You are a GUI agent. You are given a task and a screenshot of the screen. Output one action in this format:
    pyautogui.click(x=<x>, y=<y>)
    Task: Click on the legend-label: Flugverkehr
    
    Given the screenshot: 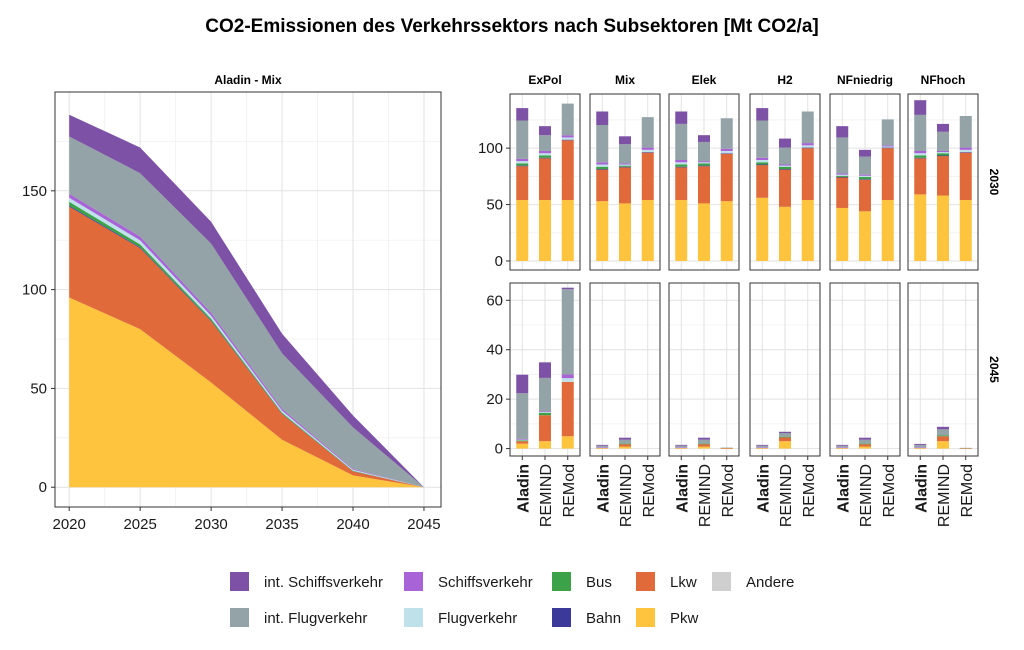 What is the action you would take?
    pyautogui.click(x=477, y=618)
    